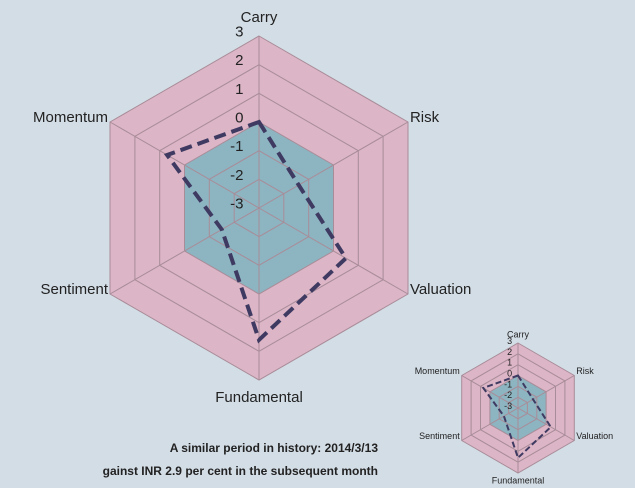 The image size is (635, 488). I want to click on caption: A similar period in history: 2014/3/13, so click(274, 448).